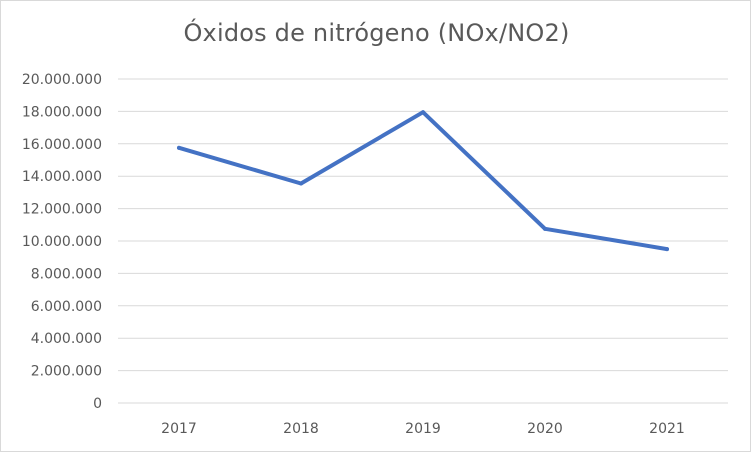  What do you see at coordinates (66, 339) in the screenshot?
I see `y-tick-label: 4.000.000` at bounding box center [66, 339].